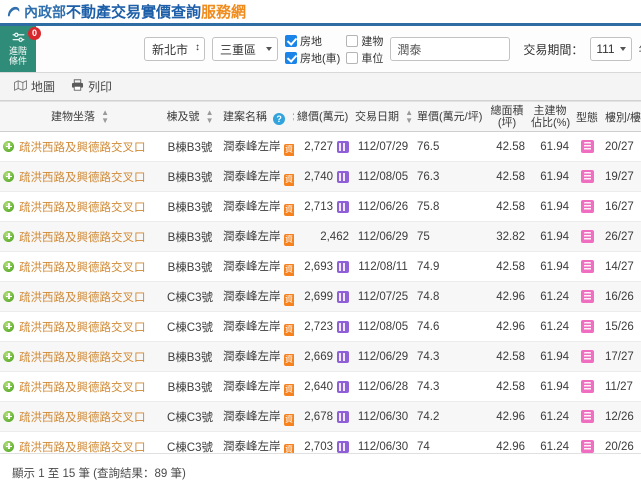 The width and height of the screenshot is (641, 484). I want to click on col-header-address: 建物坐落 ▲ ▼, so click(80, 116).